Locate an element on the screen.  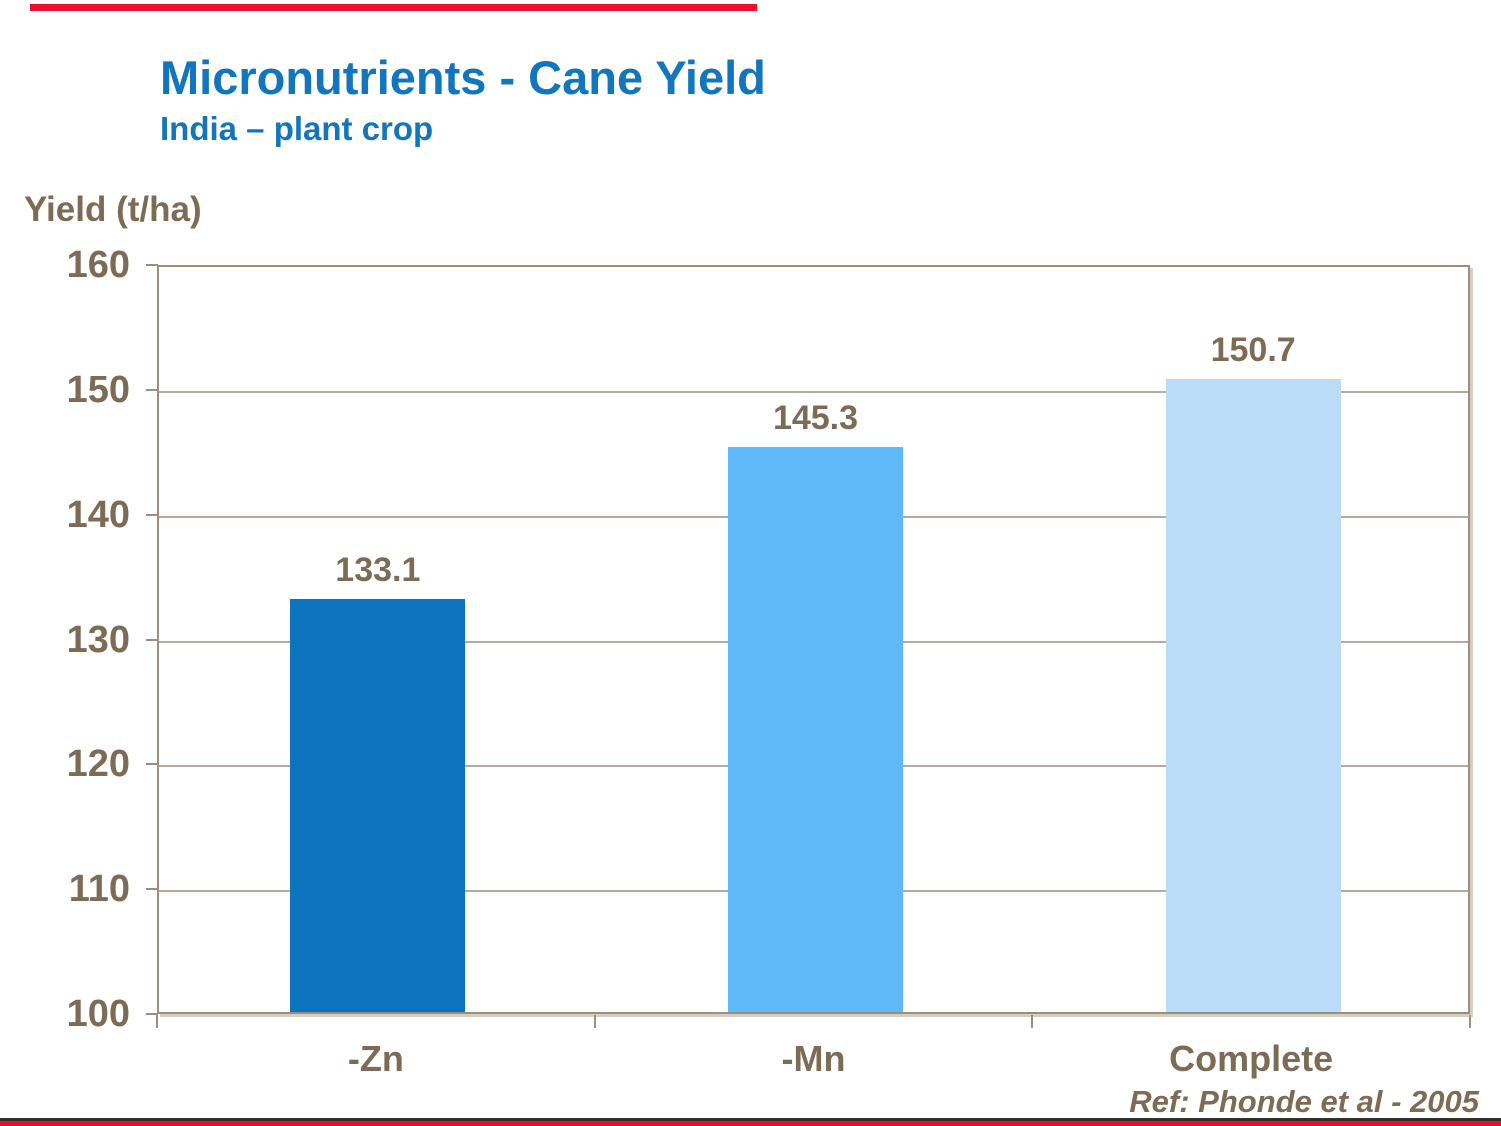
y-axis-title: Yield (t/ha) is located at coordinates (113, 209).